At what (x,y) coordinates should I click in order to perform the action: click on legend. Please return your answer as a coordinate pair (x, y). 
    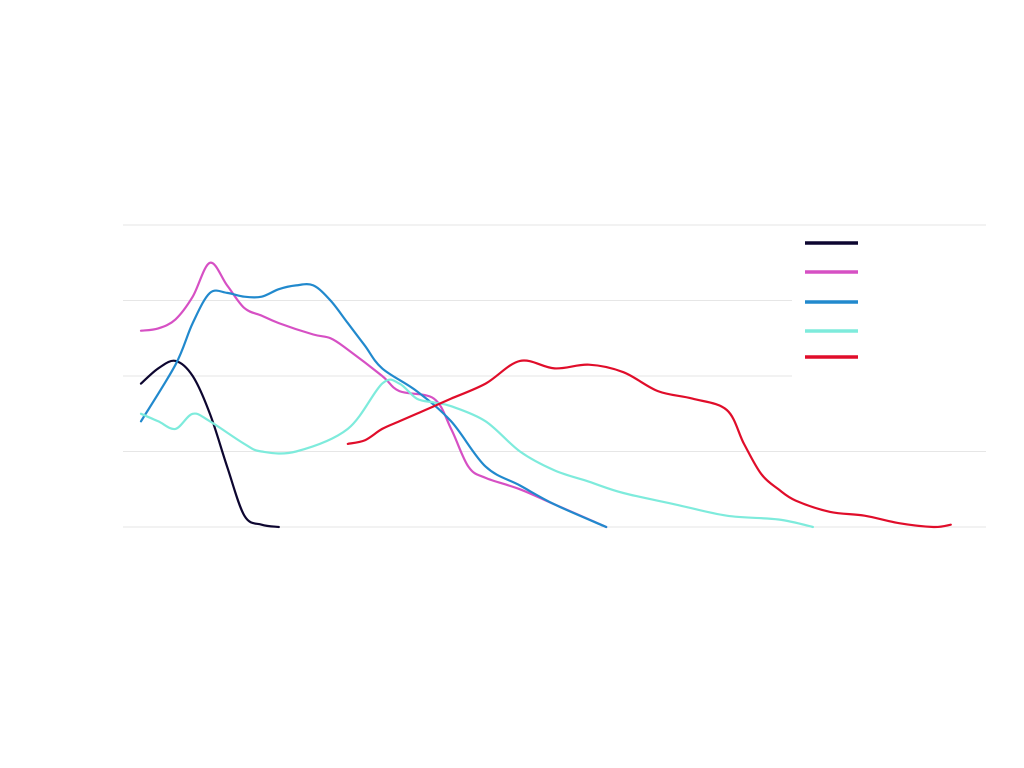
    Looking at the image, I should click on (831, 300).